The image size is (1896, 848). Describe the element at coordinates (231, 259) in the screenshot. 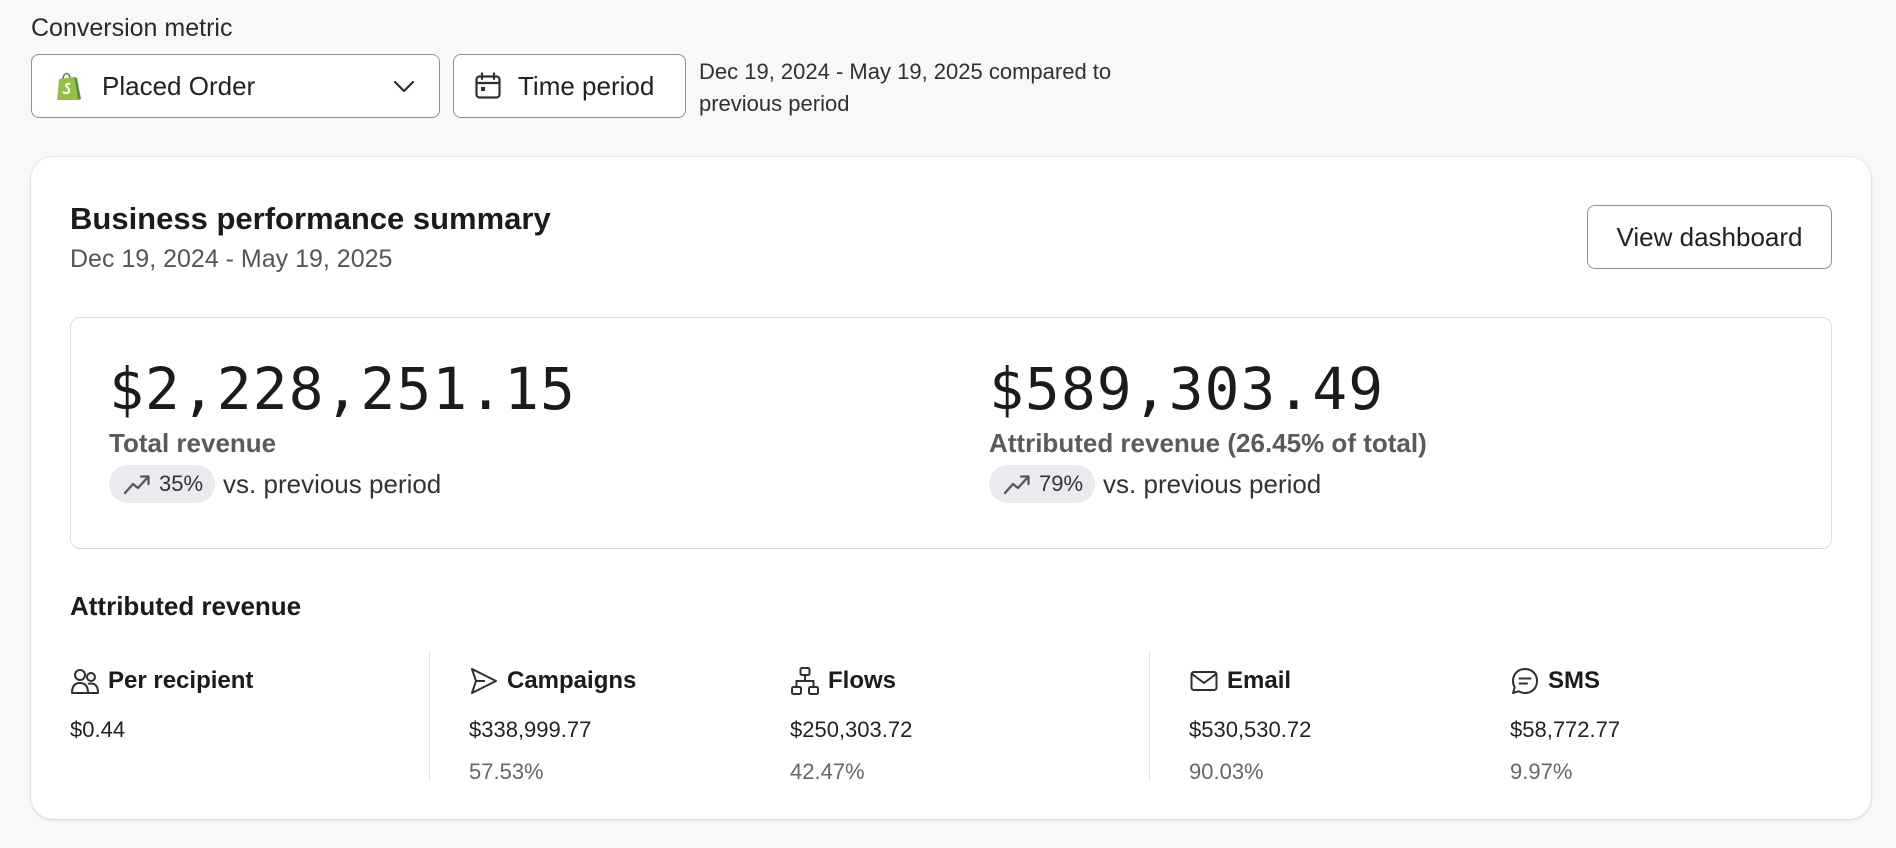

I see `card-date-range: Dec 19, 2024 - May 19, 2025` at that location.